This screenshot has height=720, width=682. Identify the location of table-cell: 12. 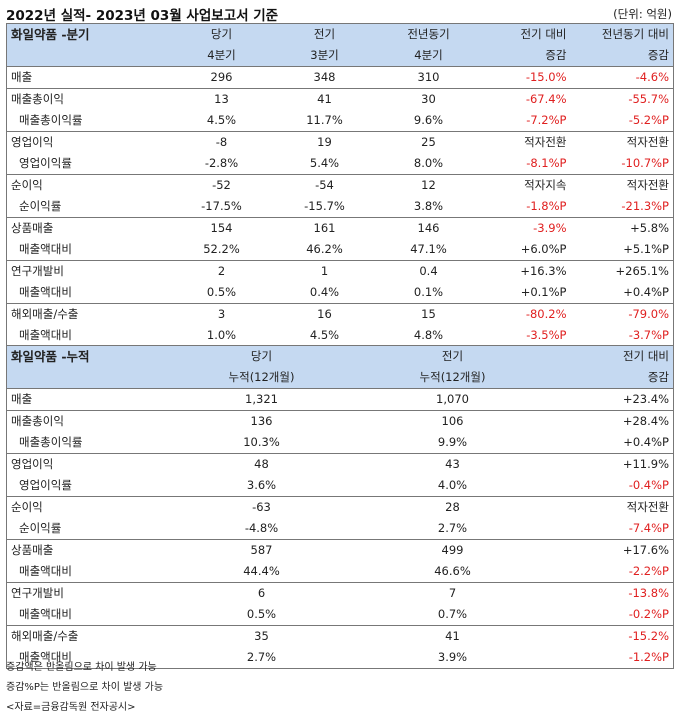
(428, 185).